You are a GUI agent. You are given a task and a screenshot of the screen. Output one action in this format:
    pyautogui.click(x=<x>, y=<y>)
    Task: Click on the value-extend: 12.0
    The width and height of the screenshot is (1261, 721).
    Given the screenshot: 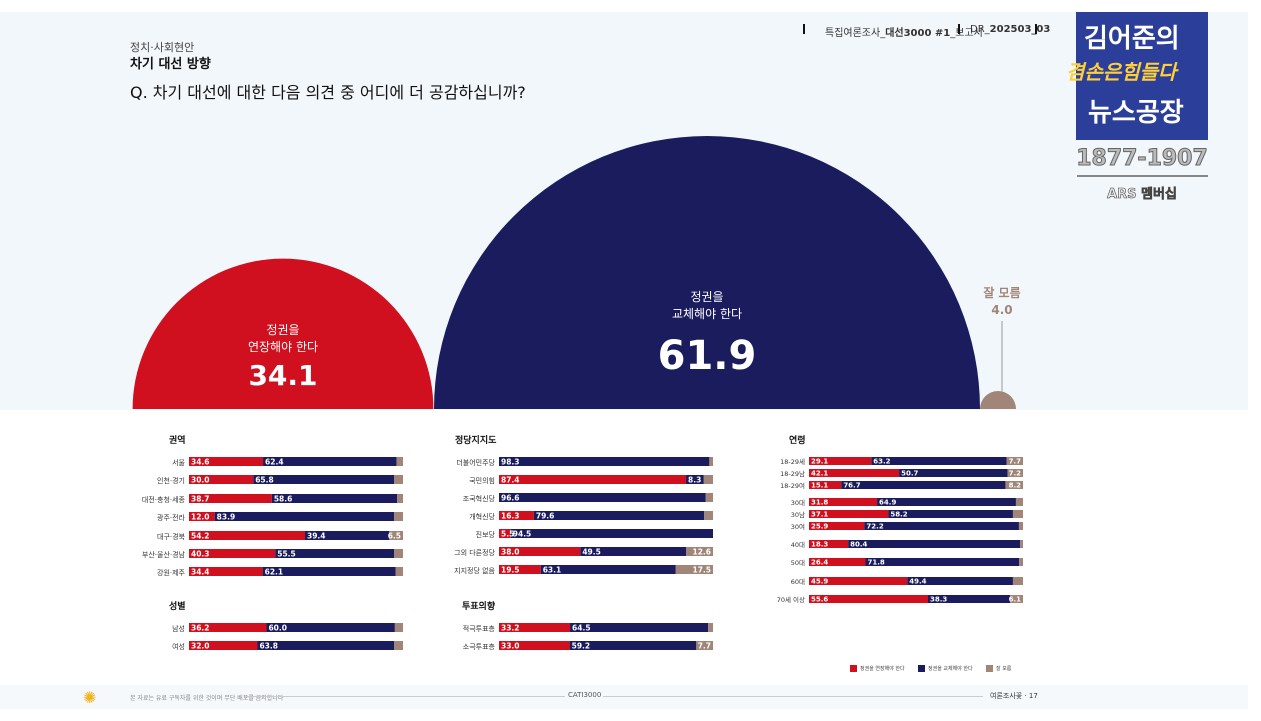 What is the action you would take?
    pyautogui.click(x=200, y=517)
    